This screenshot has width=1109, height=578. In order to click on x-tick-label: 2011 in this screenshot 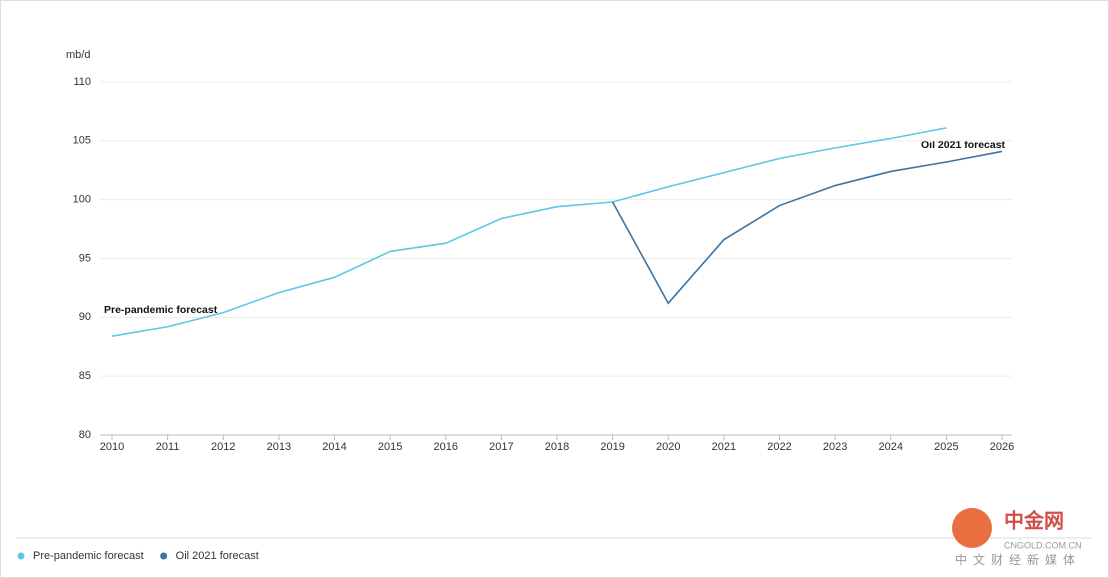, I will do `click(168, 447)`.